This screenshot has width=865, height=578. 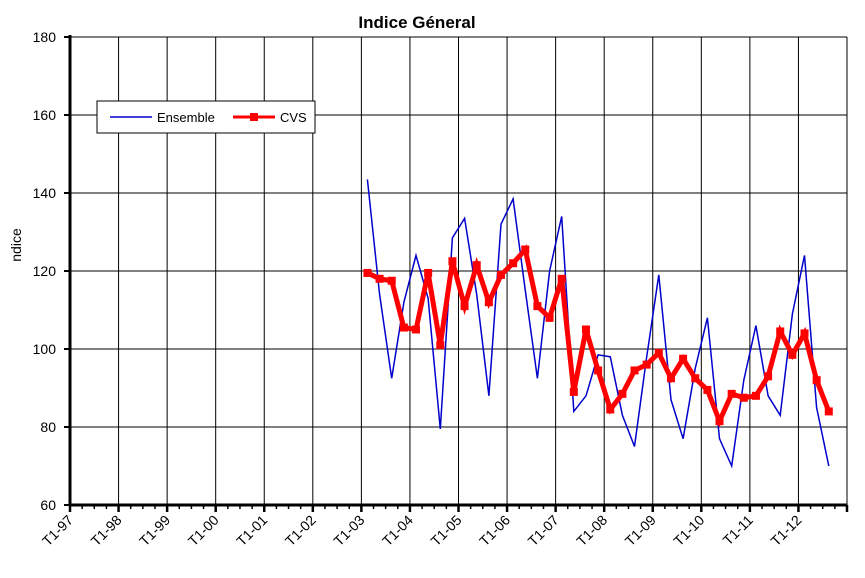 What do you see at coordinates (416, 22) in the screenshot?
I see `chart-title: Indice Géneral` at bounding box center [416, 22].